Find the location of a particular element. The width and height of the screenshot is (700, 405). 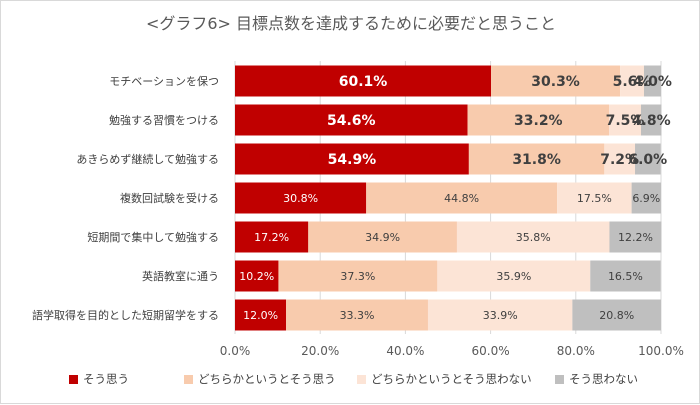

data-label: 4.0% is located at coordinates (652, 82).